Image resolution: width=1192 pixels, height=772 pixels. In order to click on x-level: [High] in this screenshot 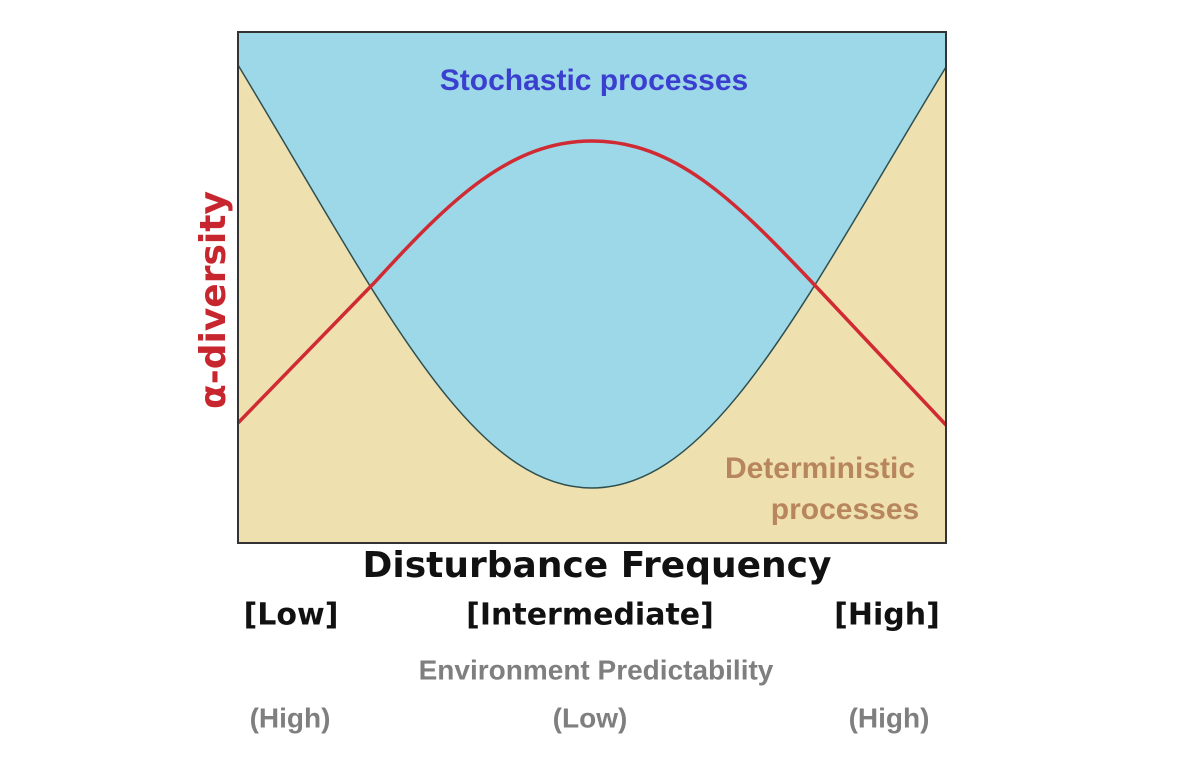, I will do `click(887, 615)`.